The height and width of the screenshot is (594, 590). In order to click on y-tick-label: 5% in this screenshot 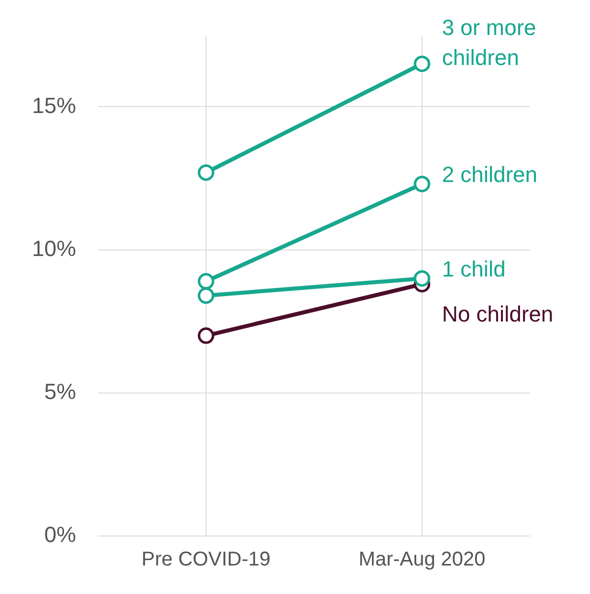, I will do `click(60, 391)`.